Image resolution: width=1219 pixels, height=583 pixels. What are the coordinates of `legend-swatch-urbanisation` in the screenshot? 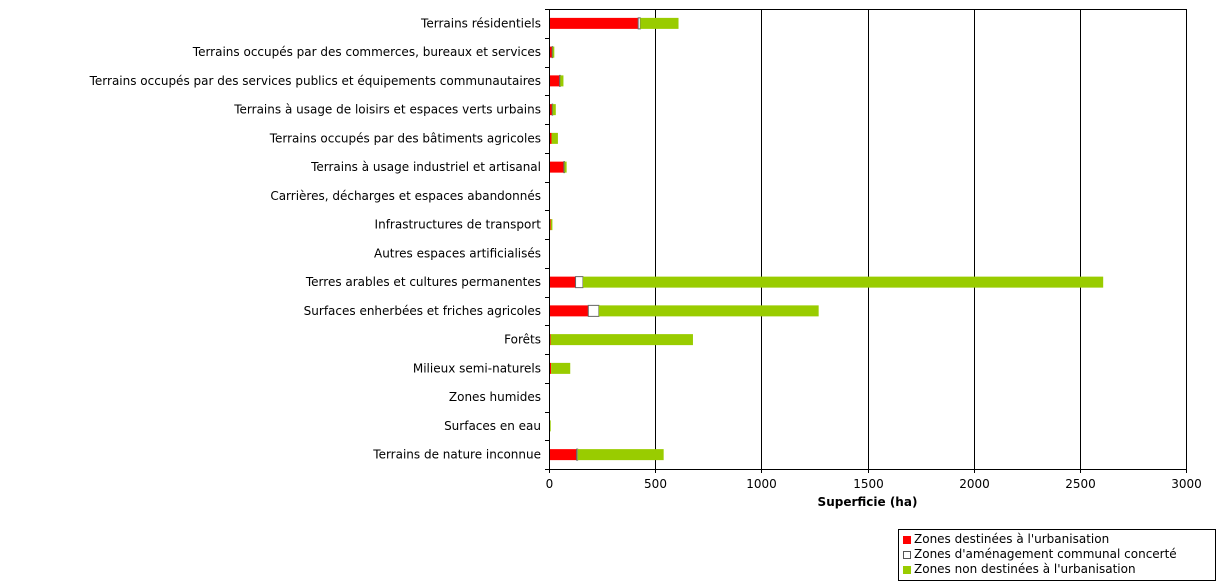 It's located at (907, 539).